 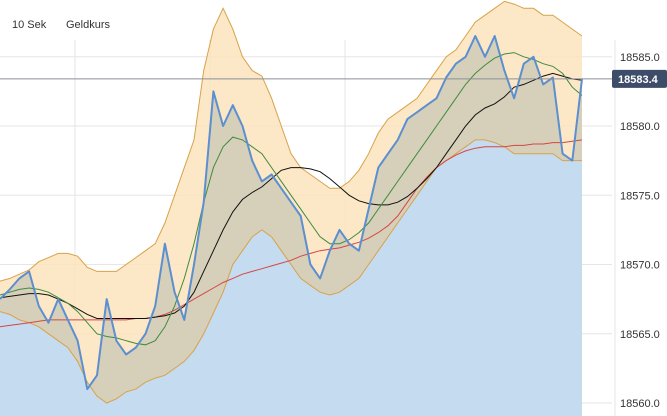 I want to click on y-tick-label: 18575.0, so click(x=640, y=196).